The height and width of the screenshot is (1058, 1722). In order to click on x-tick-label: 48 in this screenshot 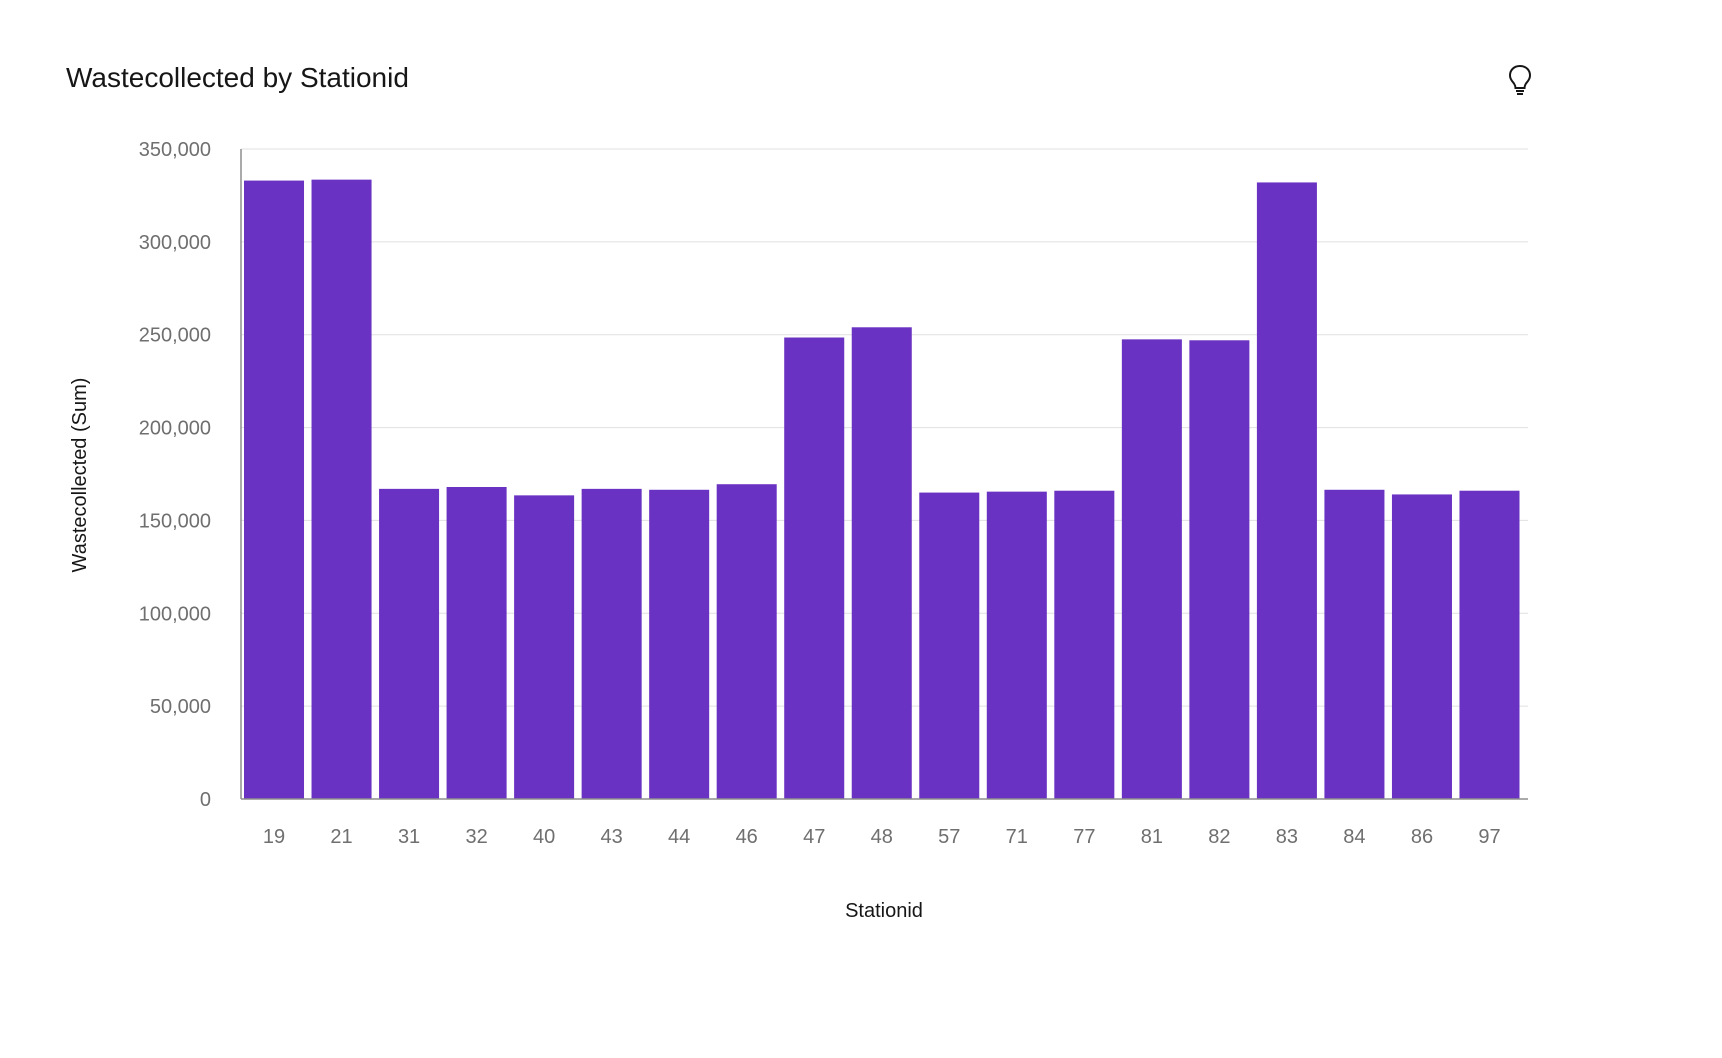, I will do `click(882, 837)`.